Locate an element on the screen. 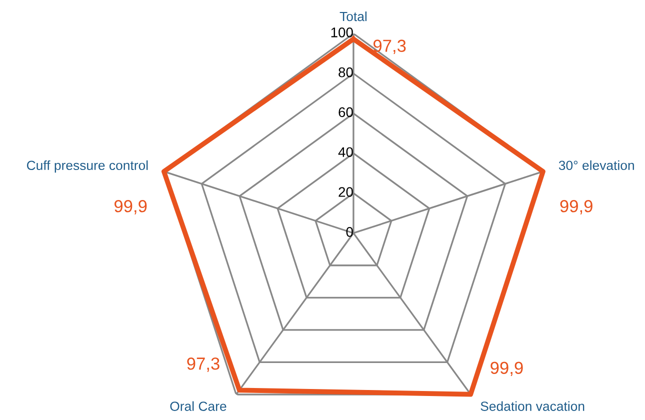 The width and height of the screenshot is (645, 420). spoke-label: Sedation vacation is located at coordinates (532, 406).